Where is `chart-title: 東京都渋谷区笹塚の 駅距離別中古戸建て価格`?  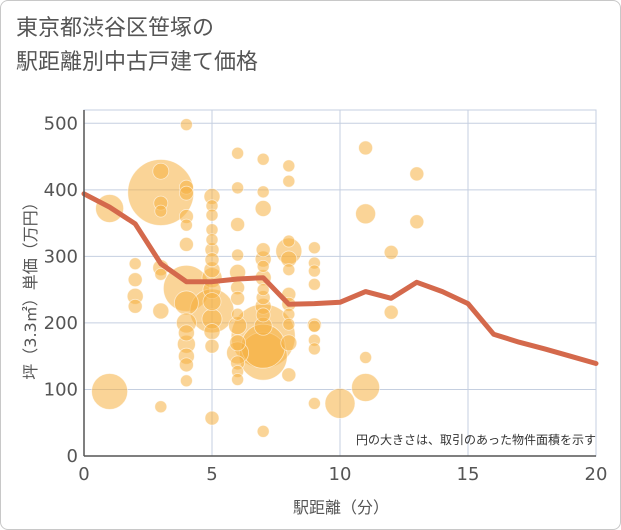 chart-title: 東京都渋谷区笹塚の 駅距離別中古戸建て価格 is located at coordinates (137, 45).